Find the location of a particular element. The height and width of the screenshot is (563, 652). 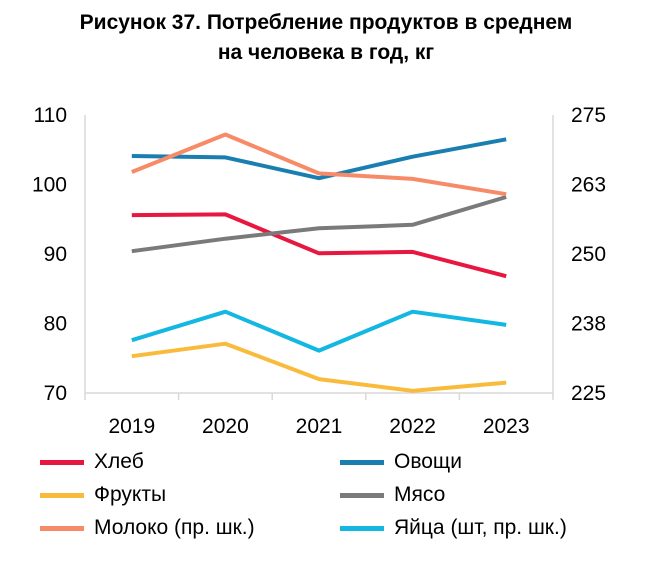

series-line-Молоко (пр. шк.) is located at coordinates (319, 164).